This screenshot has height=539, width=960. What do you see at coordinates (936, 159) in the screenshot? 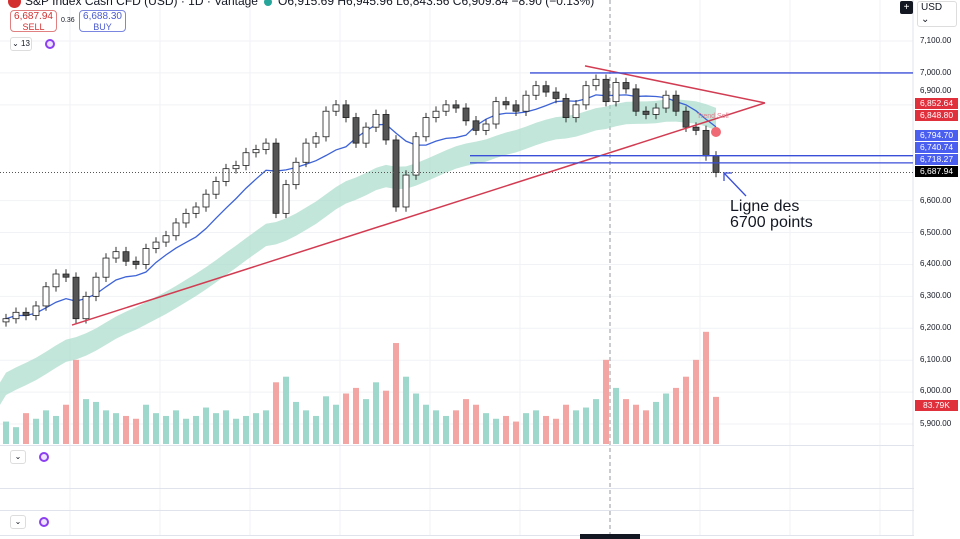
I see `price-tag: 6,718.27` at bounding box center [936, 159].